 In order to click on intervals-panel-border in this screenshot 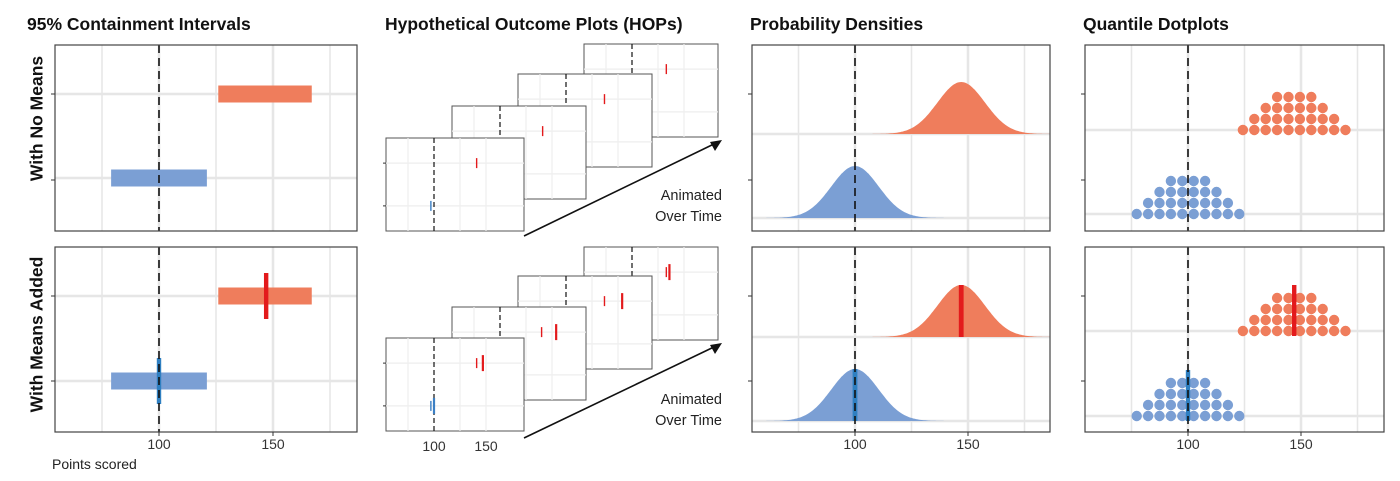, I will do `click(206, 339)`.